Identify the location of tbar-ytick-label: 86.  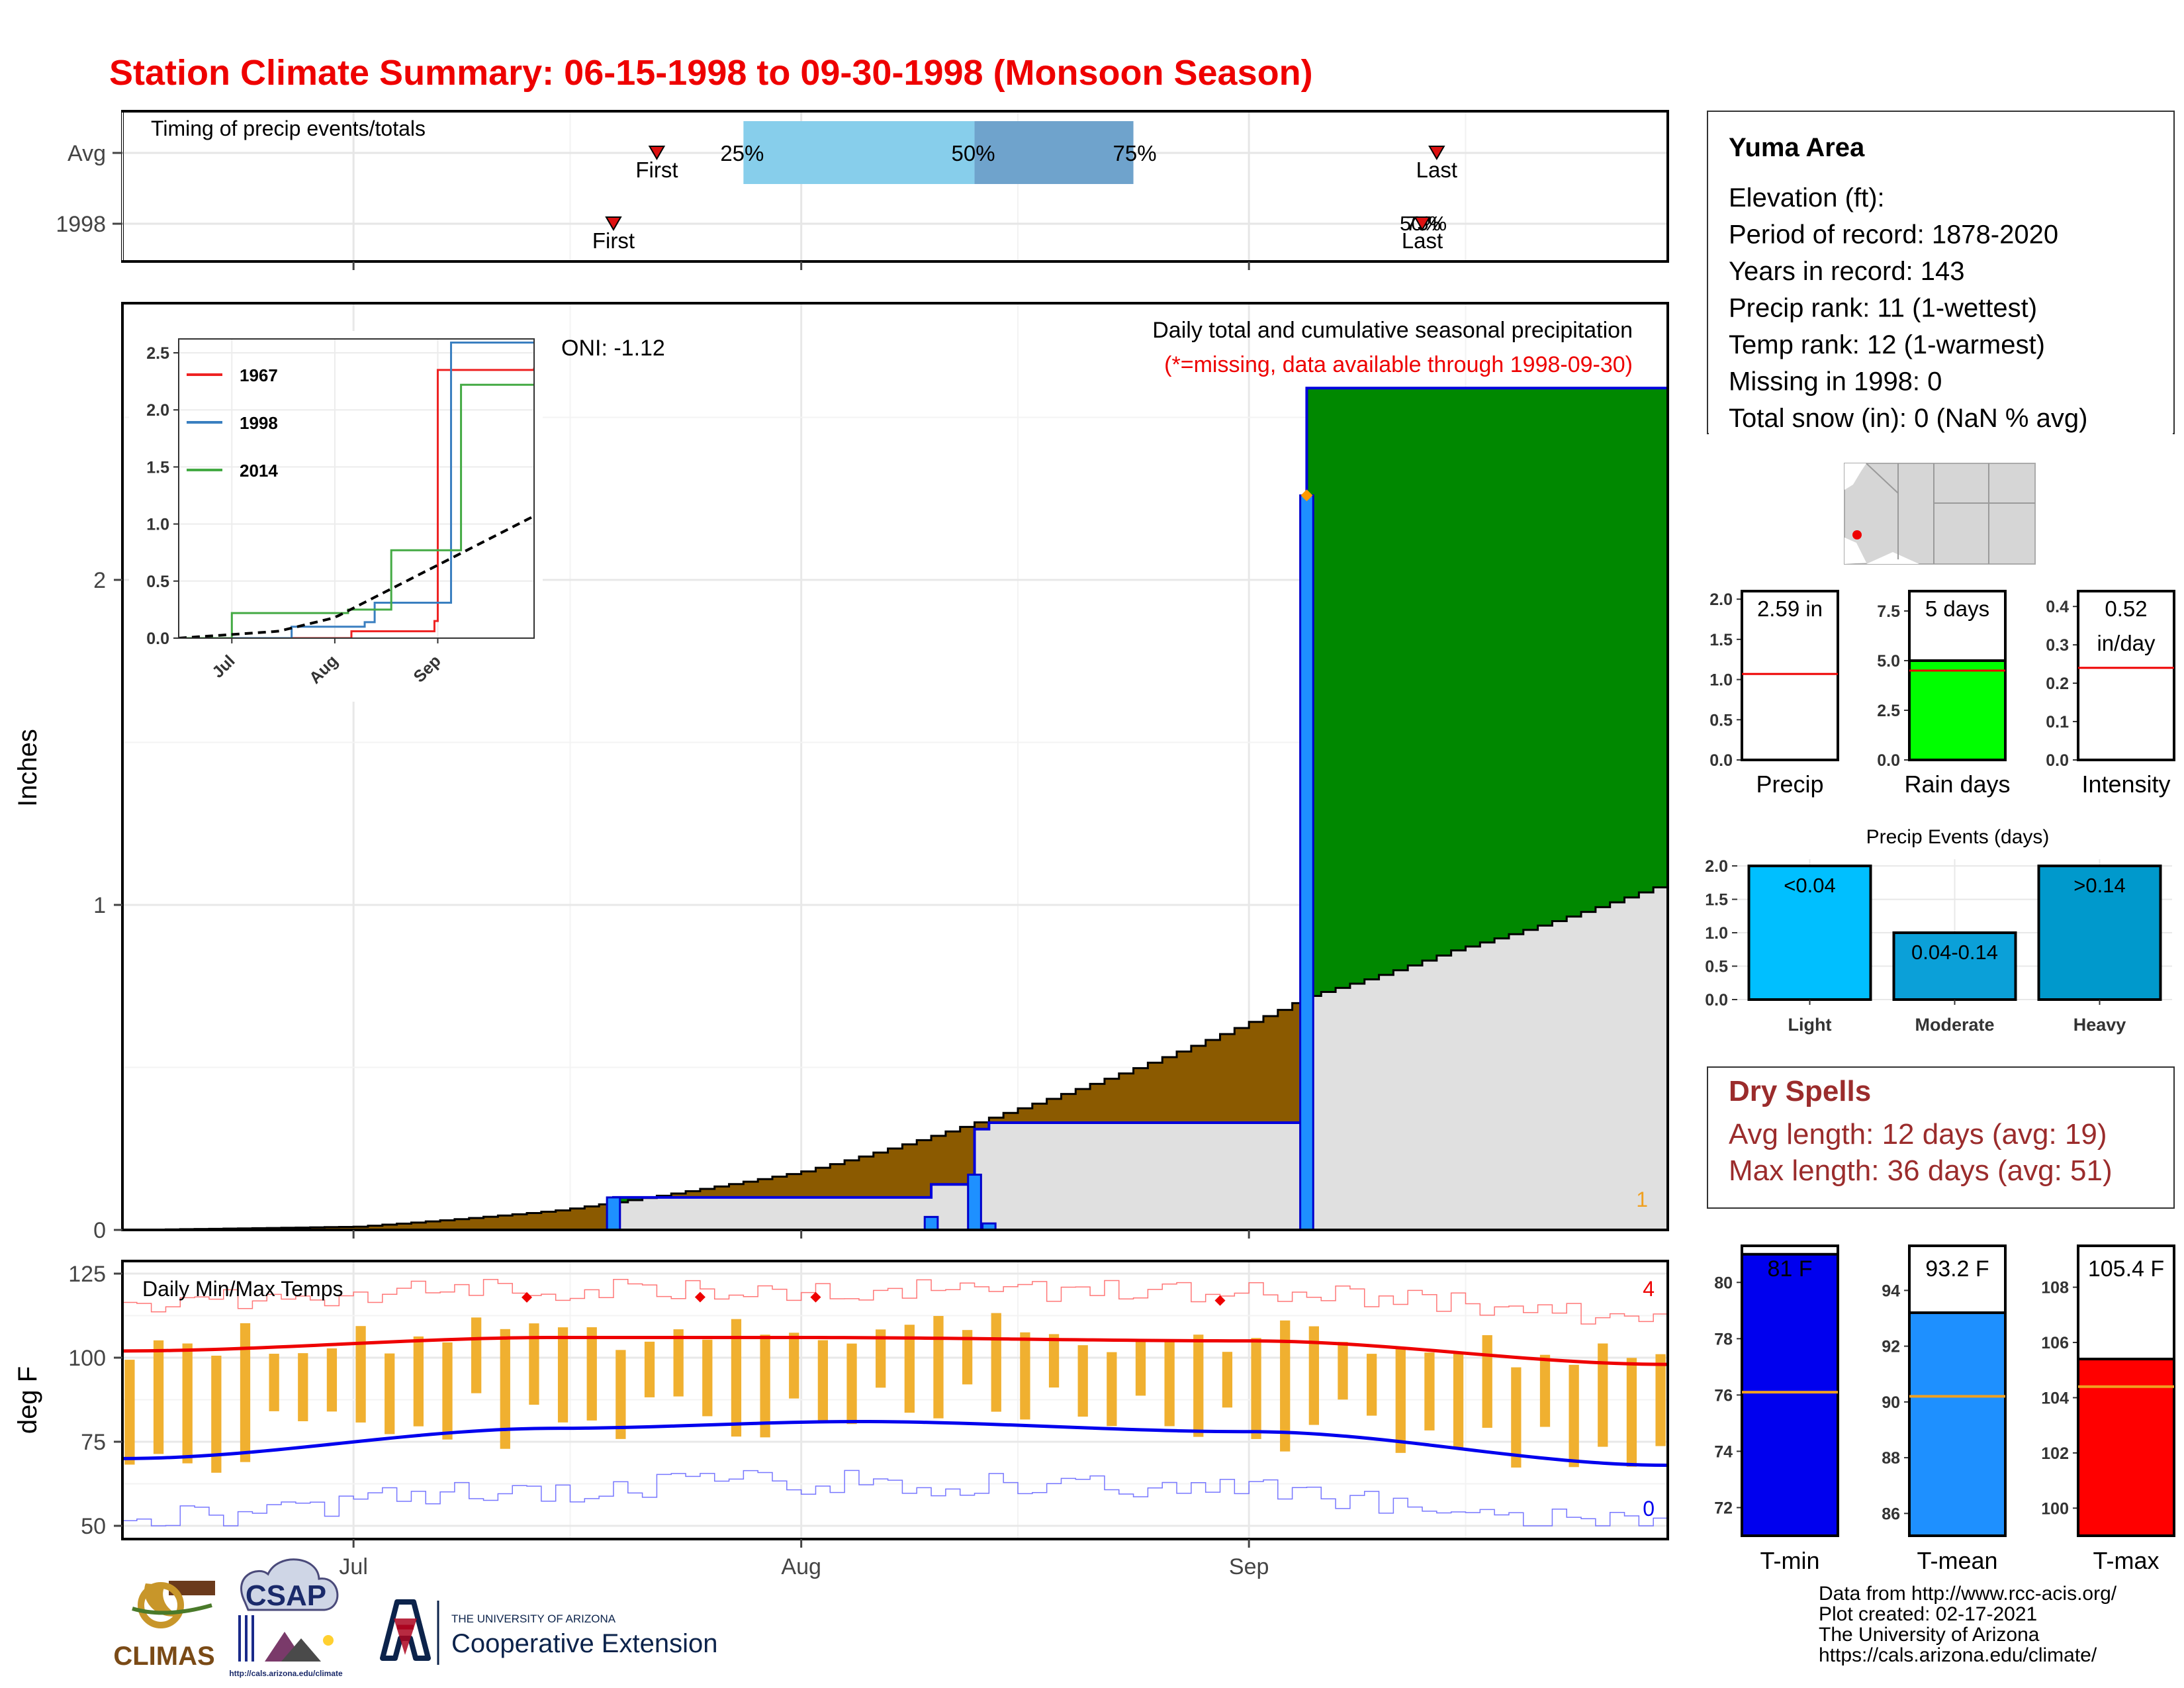
(1891, 1514).